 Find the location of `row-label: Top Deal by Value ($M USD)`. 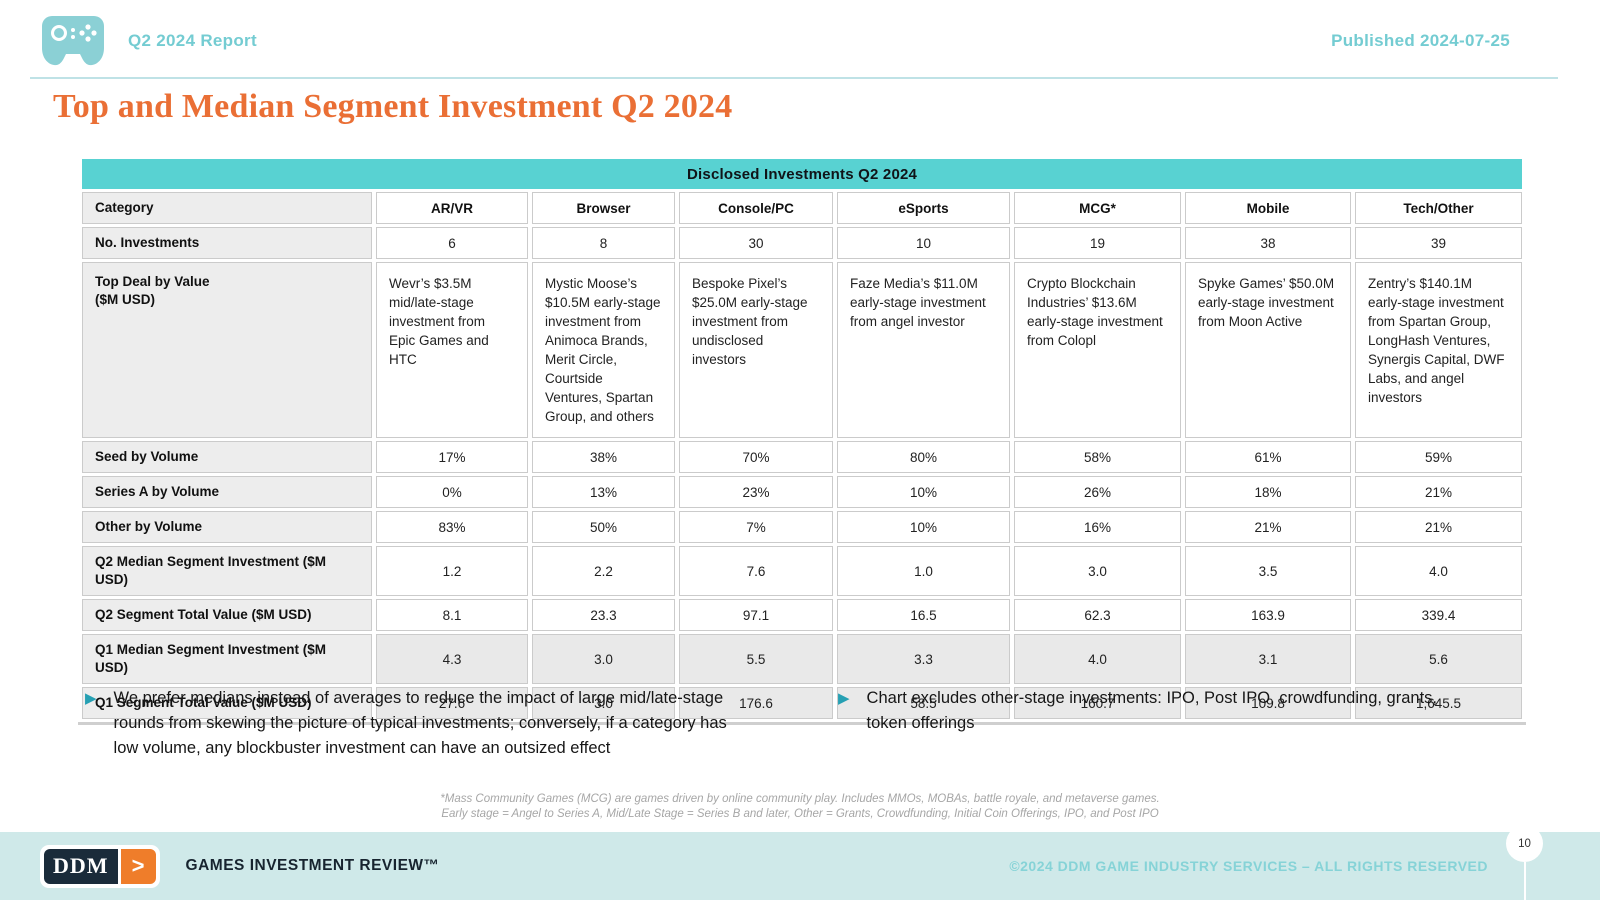

row-label: Top Deal by Value ($M USD) is located at coordinates (227, 350).